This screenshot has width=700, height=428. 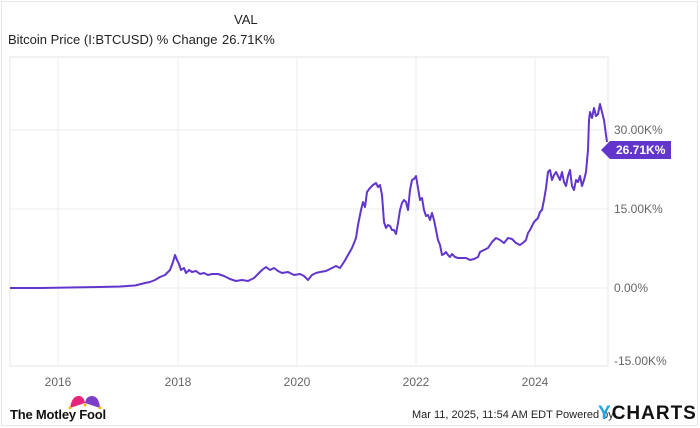 What do you see at coordinates (584, 415) in the screenshot?
I see `powered-by-text: Powered by` at bounding box center [584, 415].